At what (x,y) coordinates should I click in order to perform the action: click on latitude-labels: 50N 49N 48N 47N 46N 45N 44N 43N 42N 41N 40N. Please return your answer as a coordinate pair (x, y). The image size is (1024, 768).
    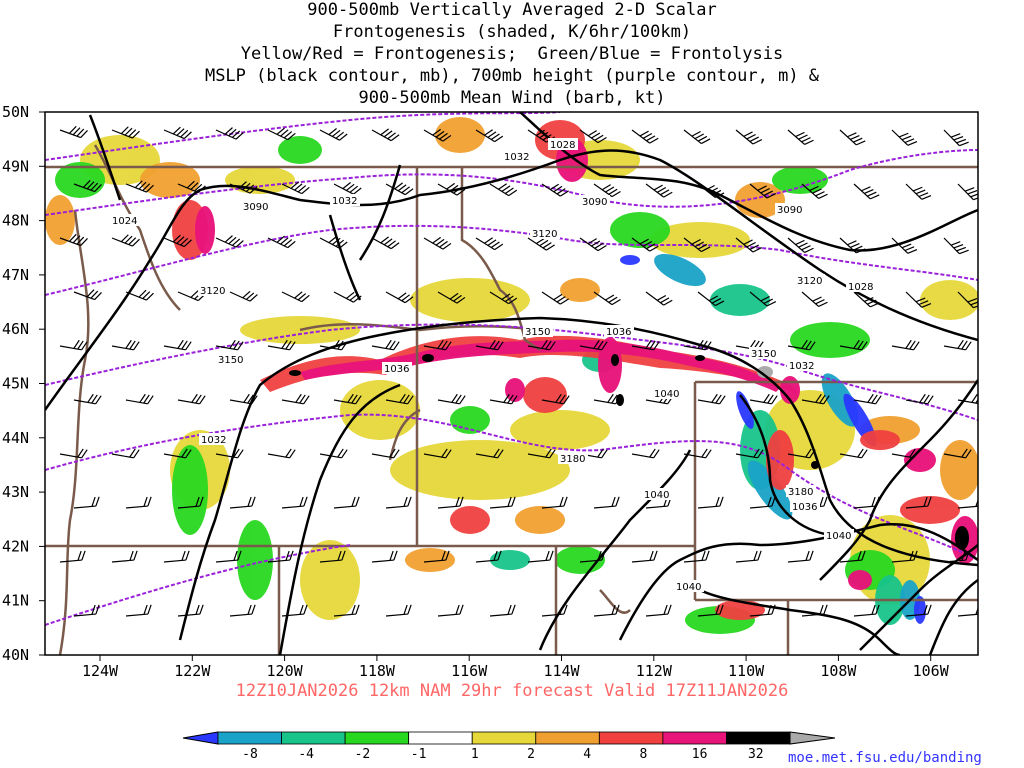
    Looking at the image, I should click on (15, 383).